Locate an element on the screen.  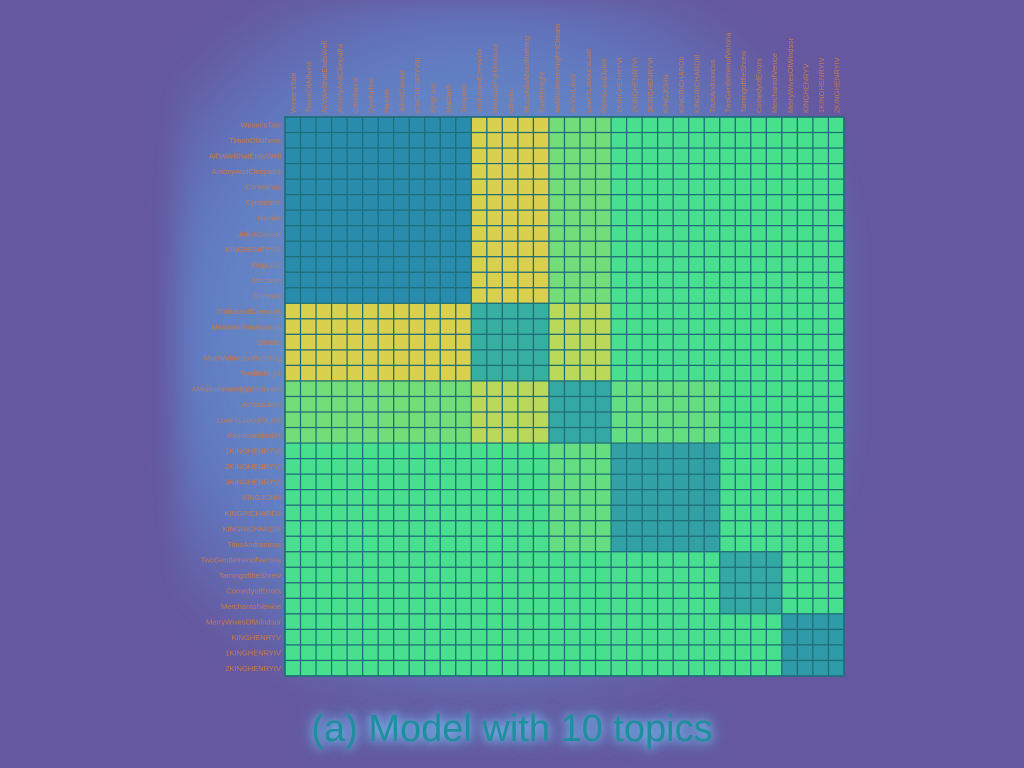
column-label: MerchantofVenice is located at coordinates (774, 83).